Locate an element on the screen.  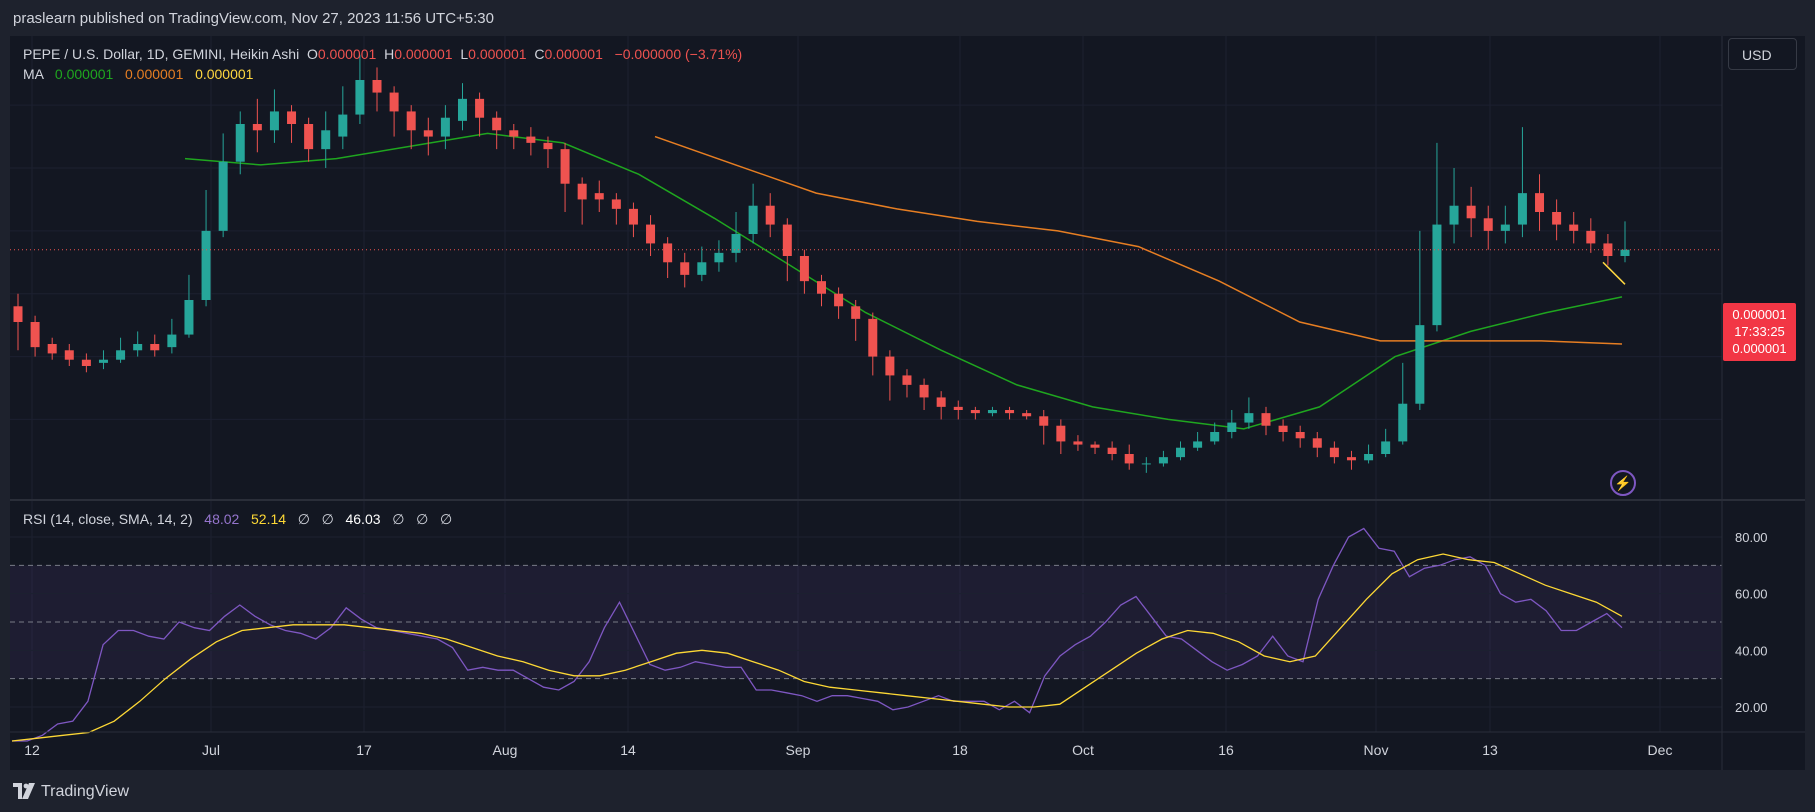
x-tick-label: Nov is located at coordinates (1376, 750).